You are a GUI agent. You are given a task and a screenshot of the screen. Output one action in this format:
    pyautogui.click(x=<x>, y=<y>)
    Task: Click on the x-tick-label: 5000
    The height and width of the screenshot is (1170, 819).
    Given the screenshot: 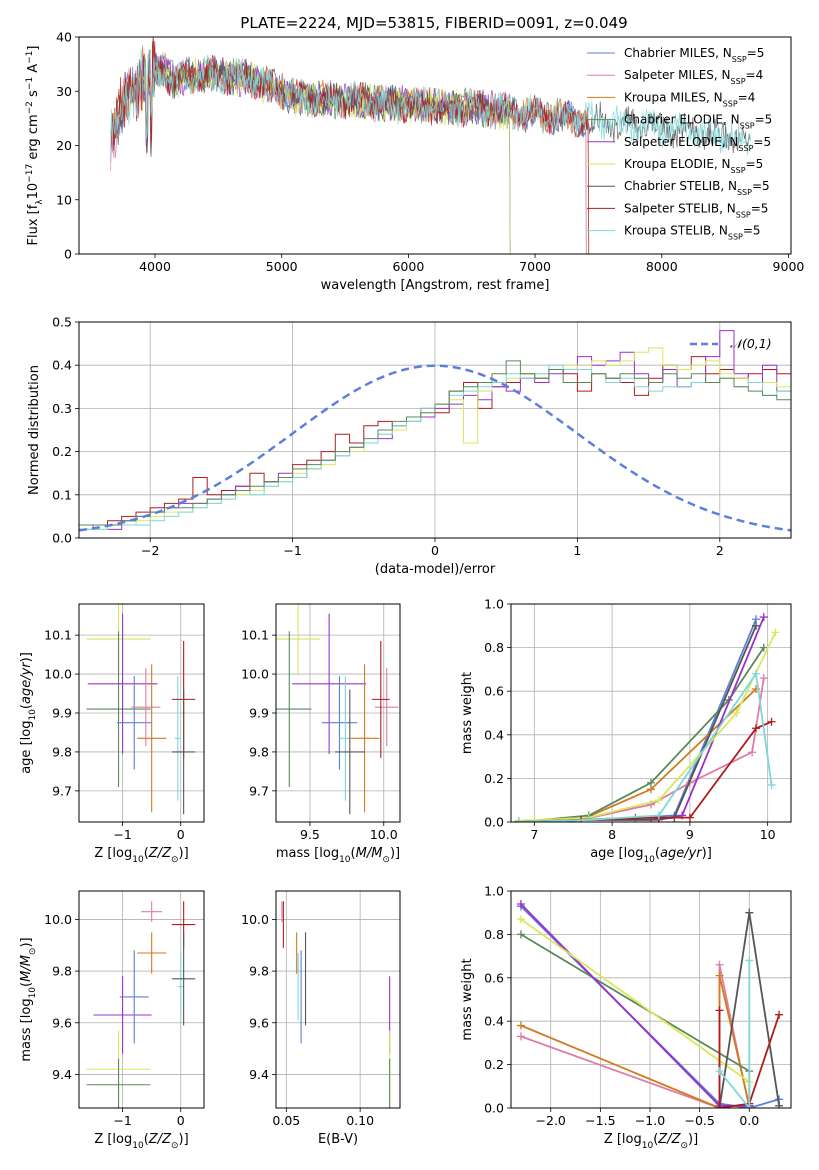 What is the action you would take?
    pyautogui.click(x=282, y=266)
    